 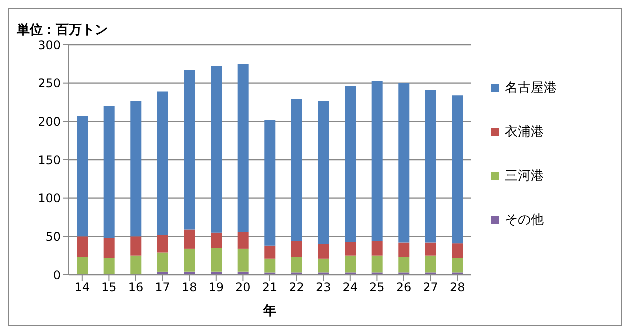 What do you see at coordinates (524, 220) in the screenshot?
I see `legend-label: その他` at bounding box center [524, 220].